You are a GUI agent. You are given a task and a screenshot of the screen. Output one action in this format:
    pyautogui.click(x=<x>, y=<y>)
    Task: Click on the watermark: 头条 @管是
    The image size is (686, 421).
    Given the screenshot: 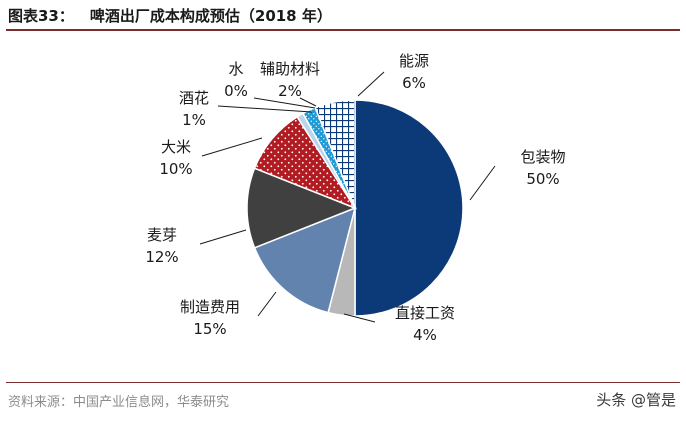 What is the action you would take?
    pyautogui.click(x=636, y=400)
    